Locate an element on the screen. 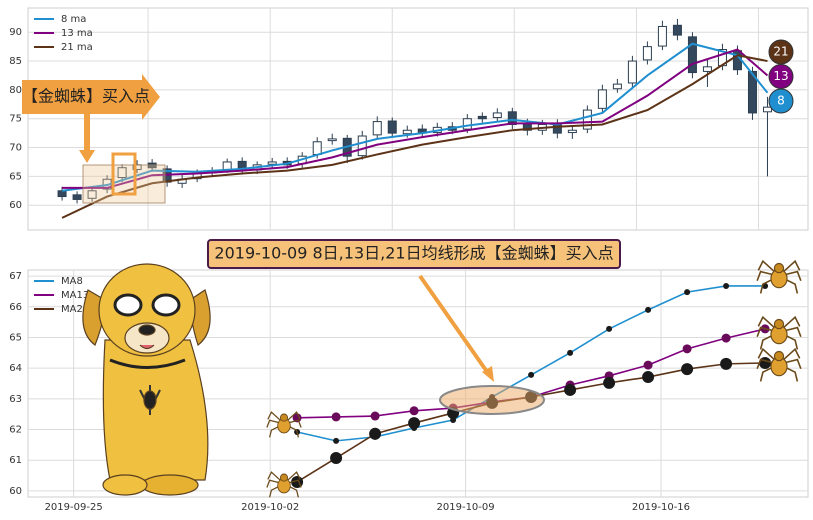 The image size is (813, 520). end-label: 21 is located at coordinates (780, 52).